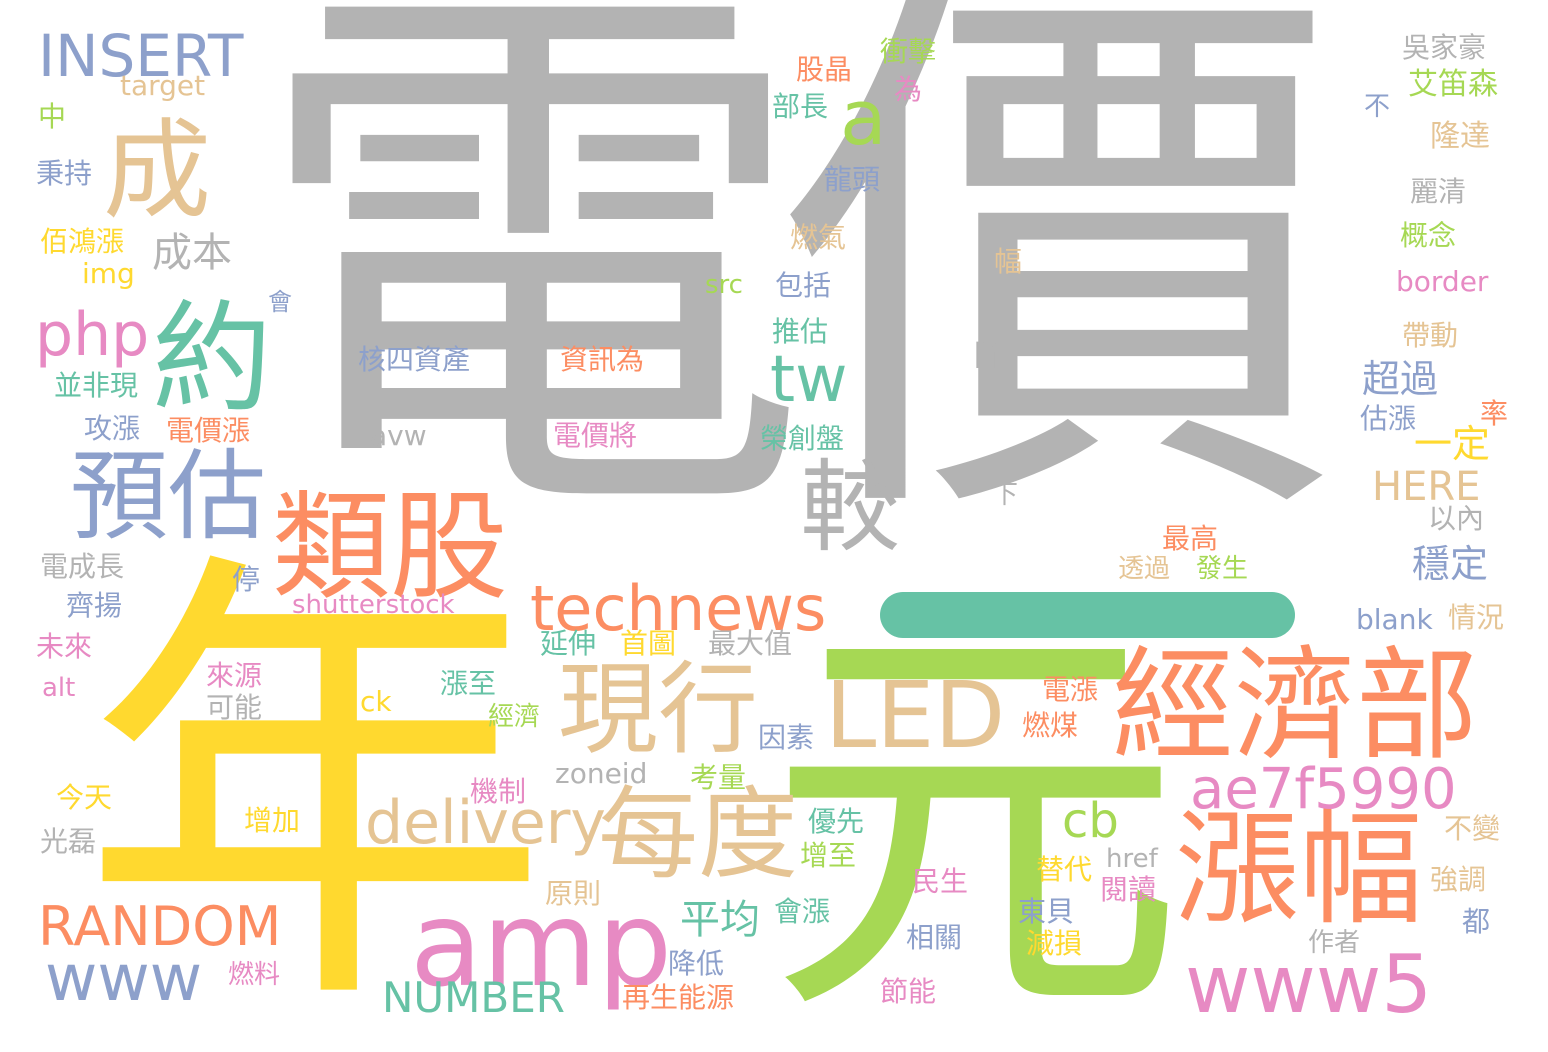 The width and height of the screenshot is (1548, 1052). I want to click on word-increase: 漲幅, so click(1299, 870).